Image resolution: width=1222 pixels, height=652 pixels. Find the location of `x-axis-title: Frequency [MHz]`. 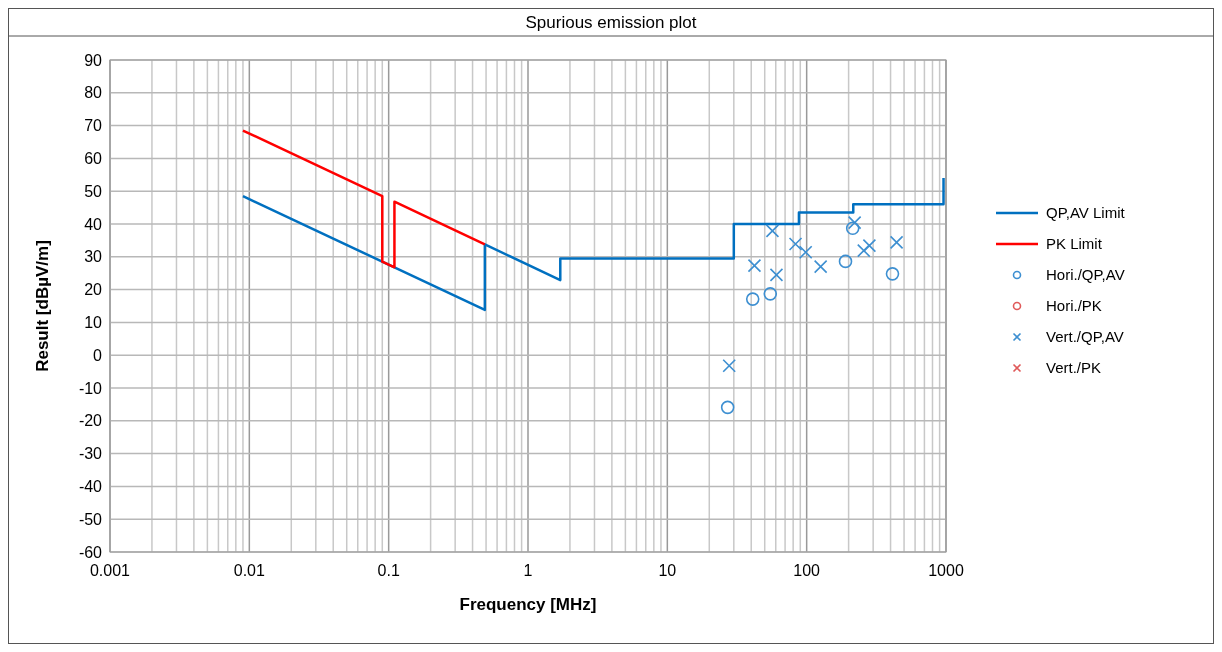

x-axis-title: Frequency [MHz] is located at coordinates (528, 604).